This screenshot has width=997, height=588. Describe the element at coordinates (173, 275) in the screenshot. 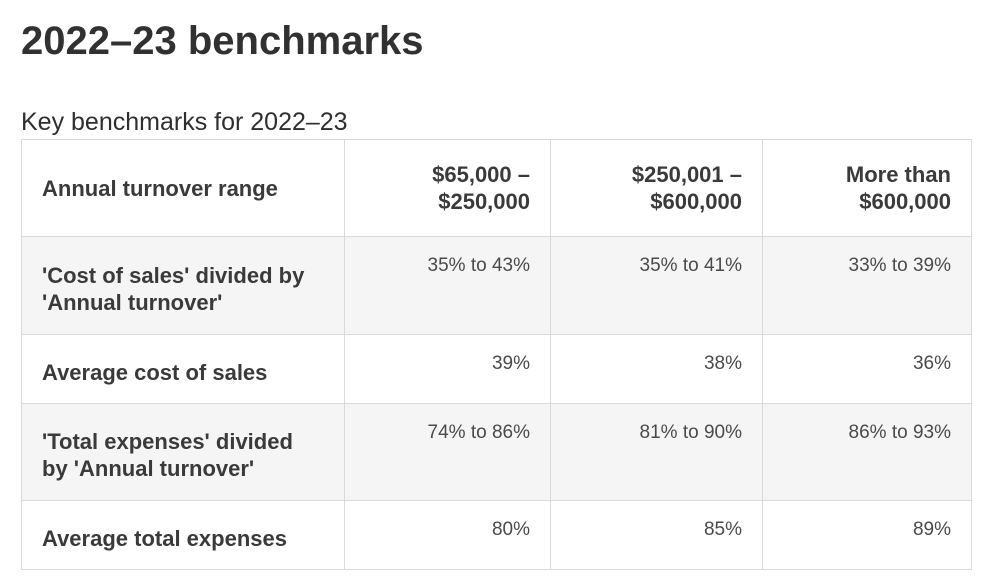

I see `row-label-line: 'Cost of sales' divided by` at that location.